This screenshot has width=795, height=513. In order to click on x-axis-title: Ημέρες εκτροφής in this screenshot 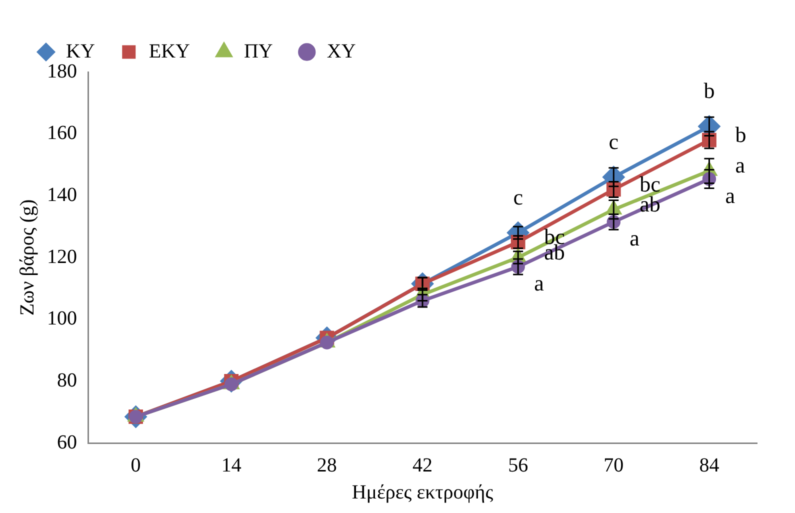, I will do `click(423, 492)`.